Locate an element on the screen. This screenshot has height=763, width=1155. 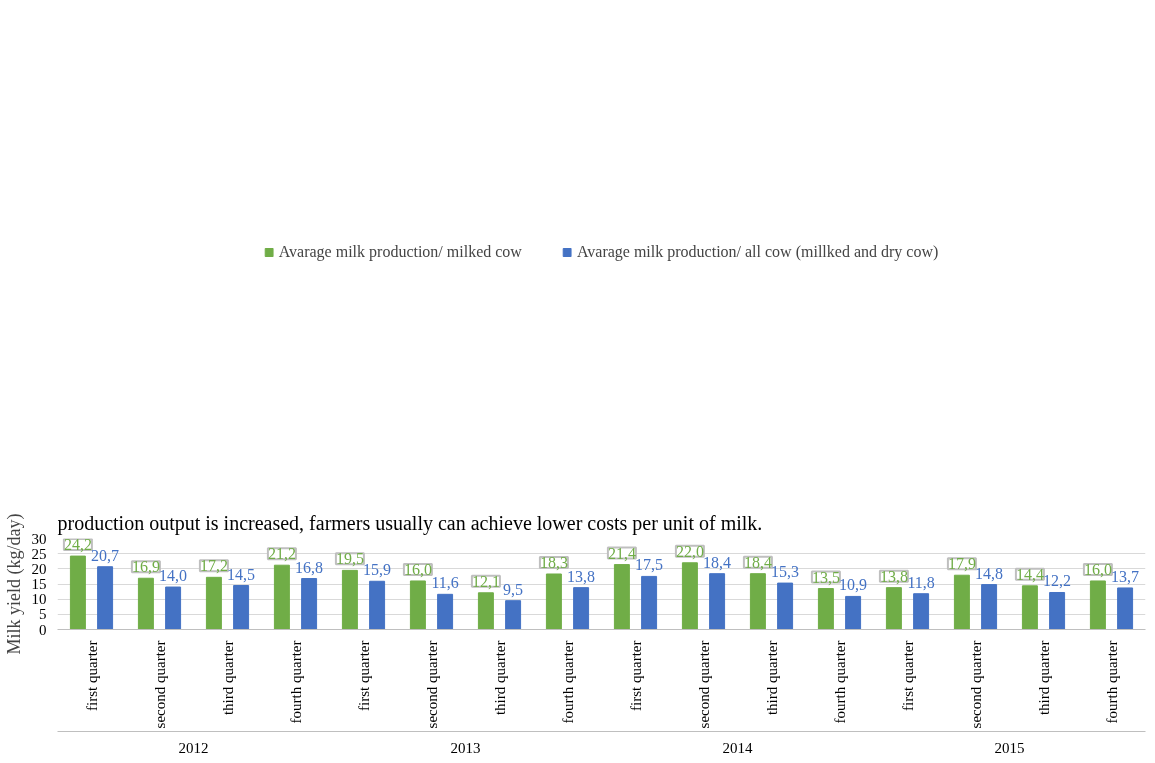
data-label: 16,8 is located at coordinates (309, 567).